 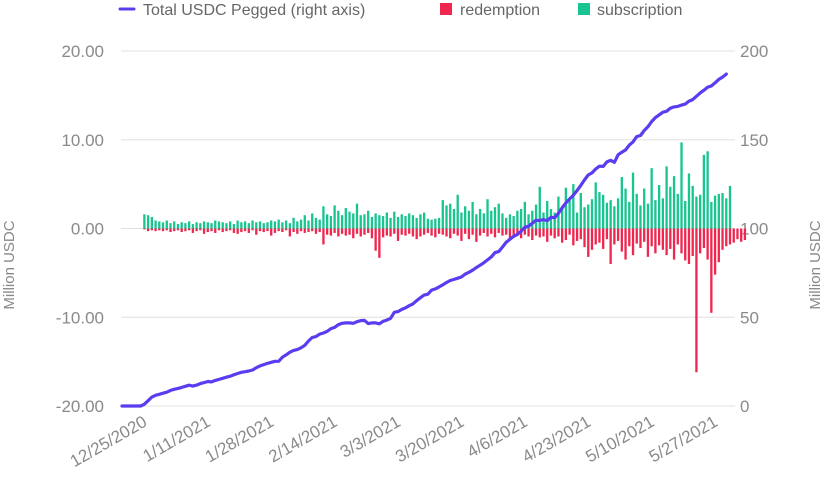 I want to click on right-tick-label: 50, so click(x=749, y=317).